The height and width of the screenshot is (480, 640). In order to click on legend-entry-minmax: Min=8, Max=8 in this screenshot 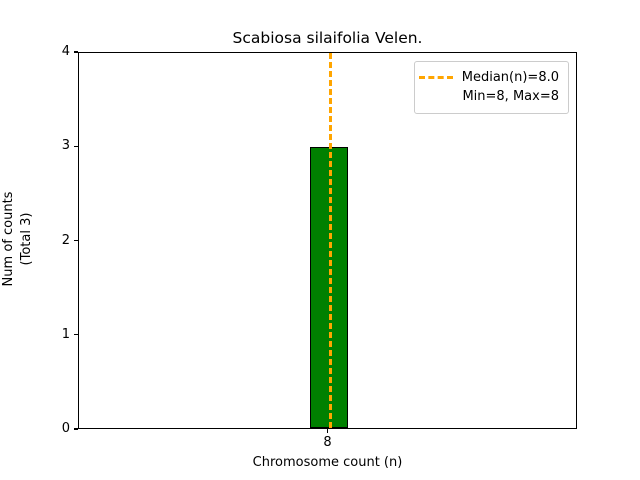, I will do `click(491, 96)`.